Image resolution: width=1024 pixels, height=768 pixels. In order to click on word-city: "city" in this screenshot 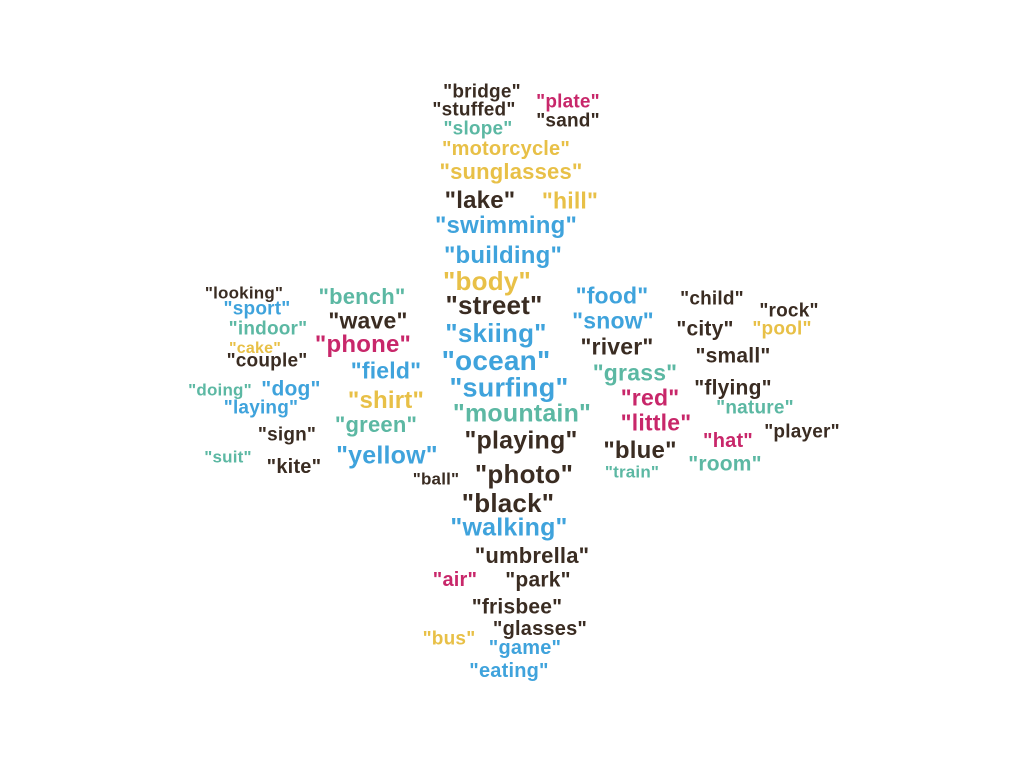, I will do `click(705, 329)`.